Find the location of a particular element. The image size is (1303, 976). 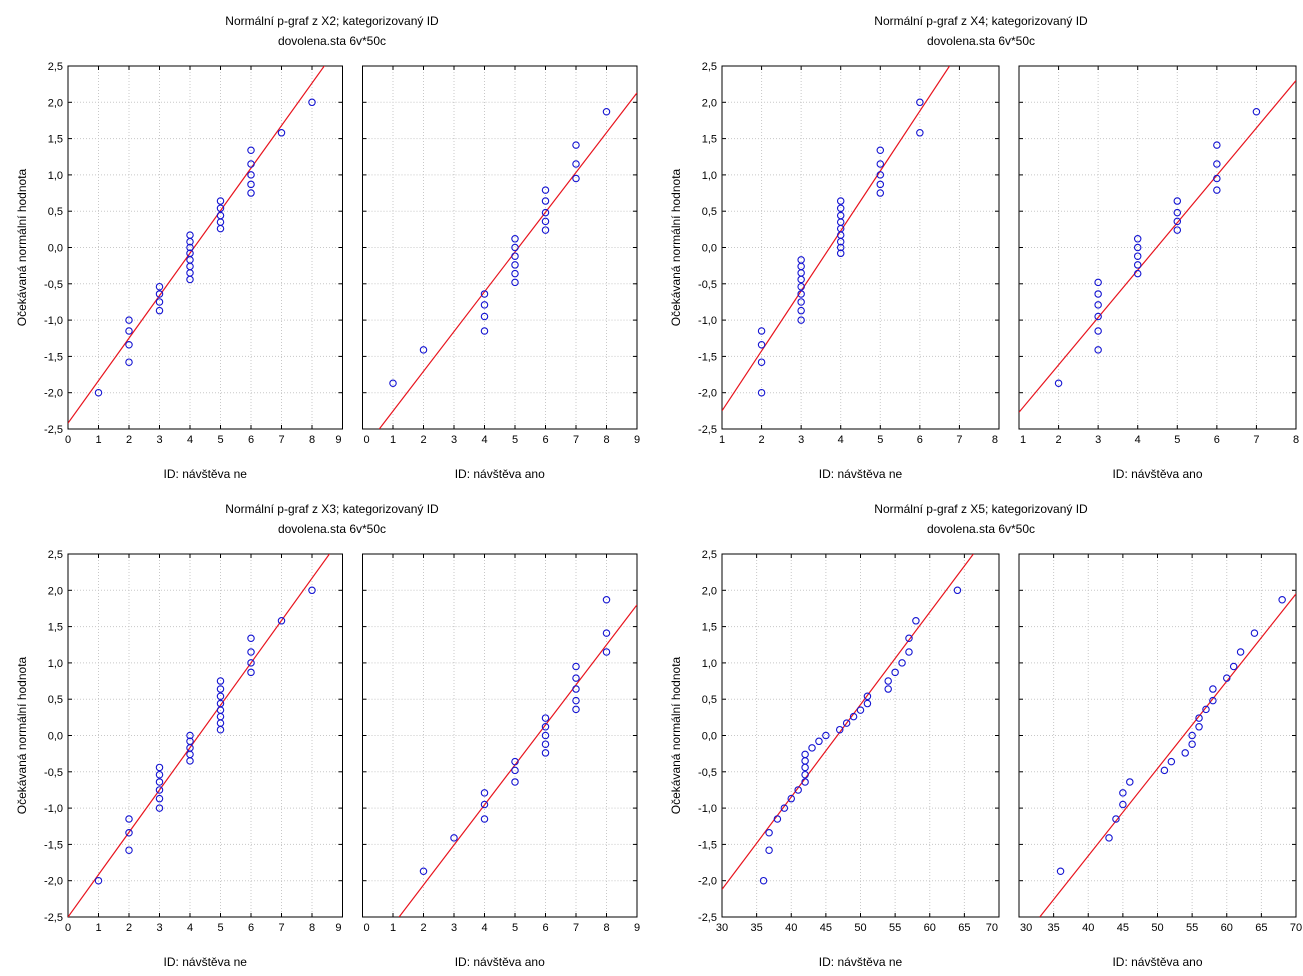

x-axis-title: ID: návštěva ne is located at coordinates (861, 474).